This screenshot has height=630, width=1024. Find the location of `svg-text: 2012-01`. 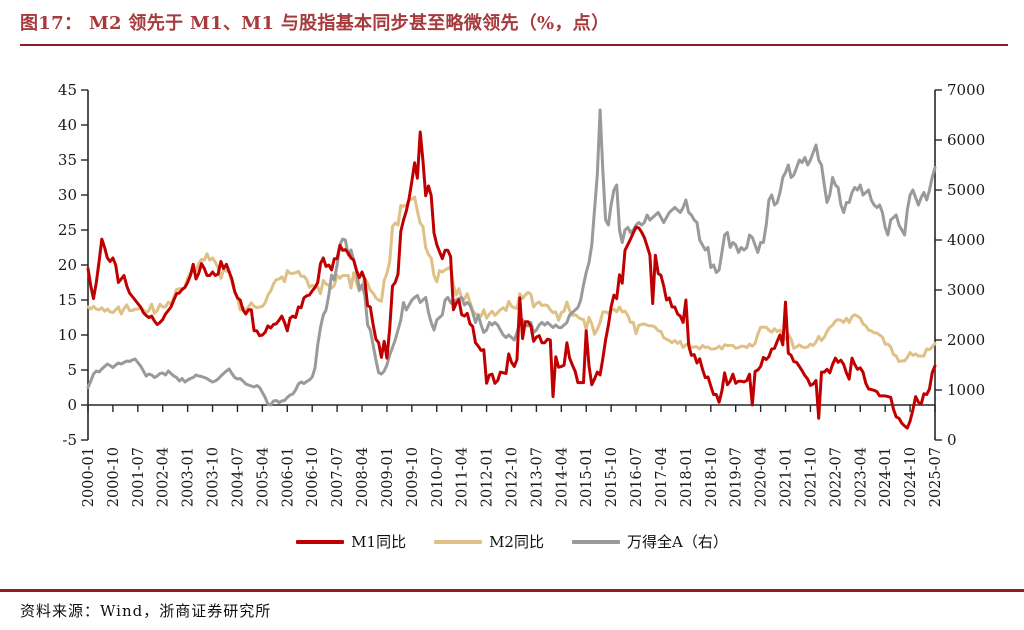

svg-text: 2012-01 is located at coordinates (488, 477).